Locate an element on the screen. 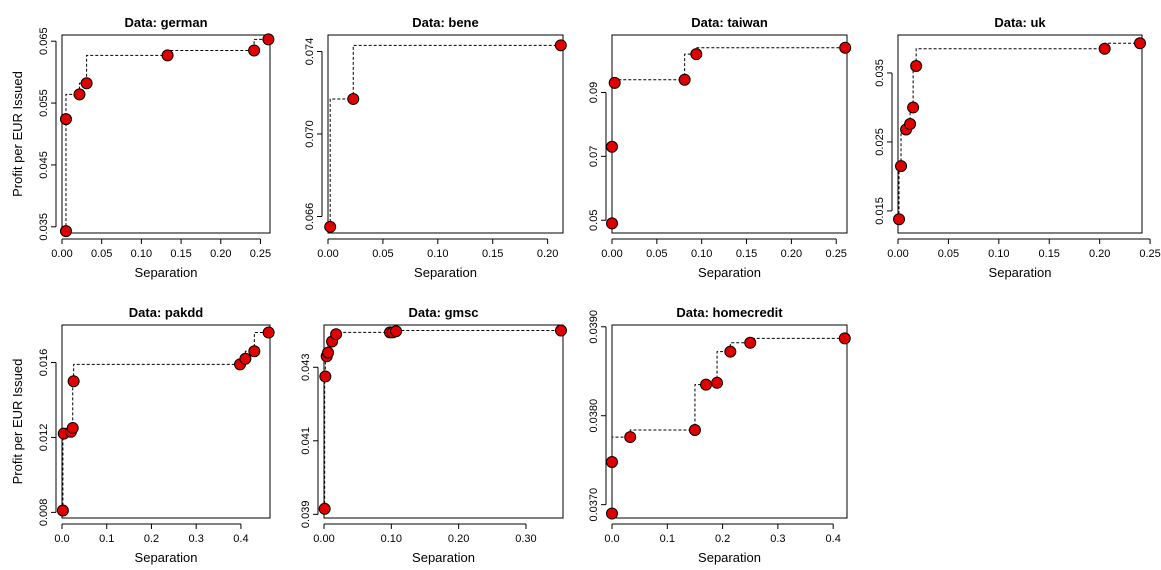 The width and height of the screenshot is (1161, 570). y-tick-label: 0.041 is located at coordinates (306, 441).